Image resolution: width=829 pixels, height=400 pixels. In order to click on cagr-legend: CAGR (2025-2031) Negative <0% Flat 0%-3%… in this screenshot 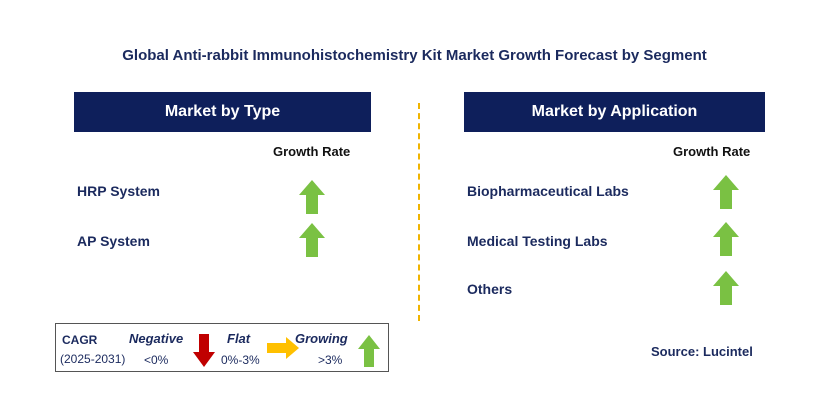, I will do `click(222, 347)`.